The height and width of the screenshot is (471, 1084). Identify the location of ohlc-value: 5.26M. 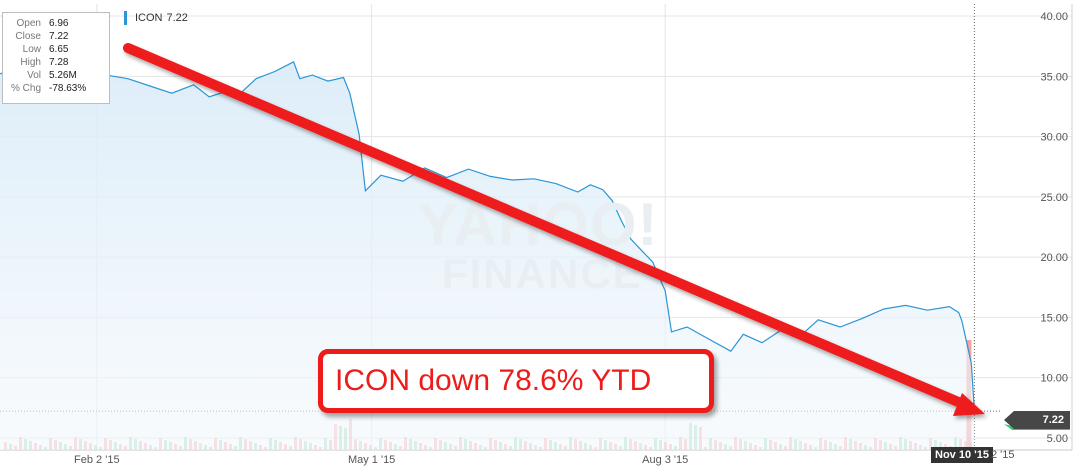
(63, 75).